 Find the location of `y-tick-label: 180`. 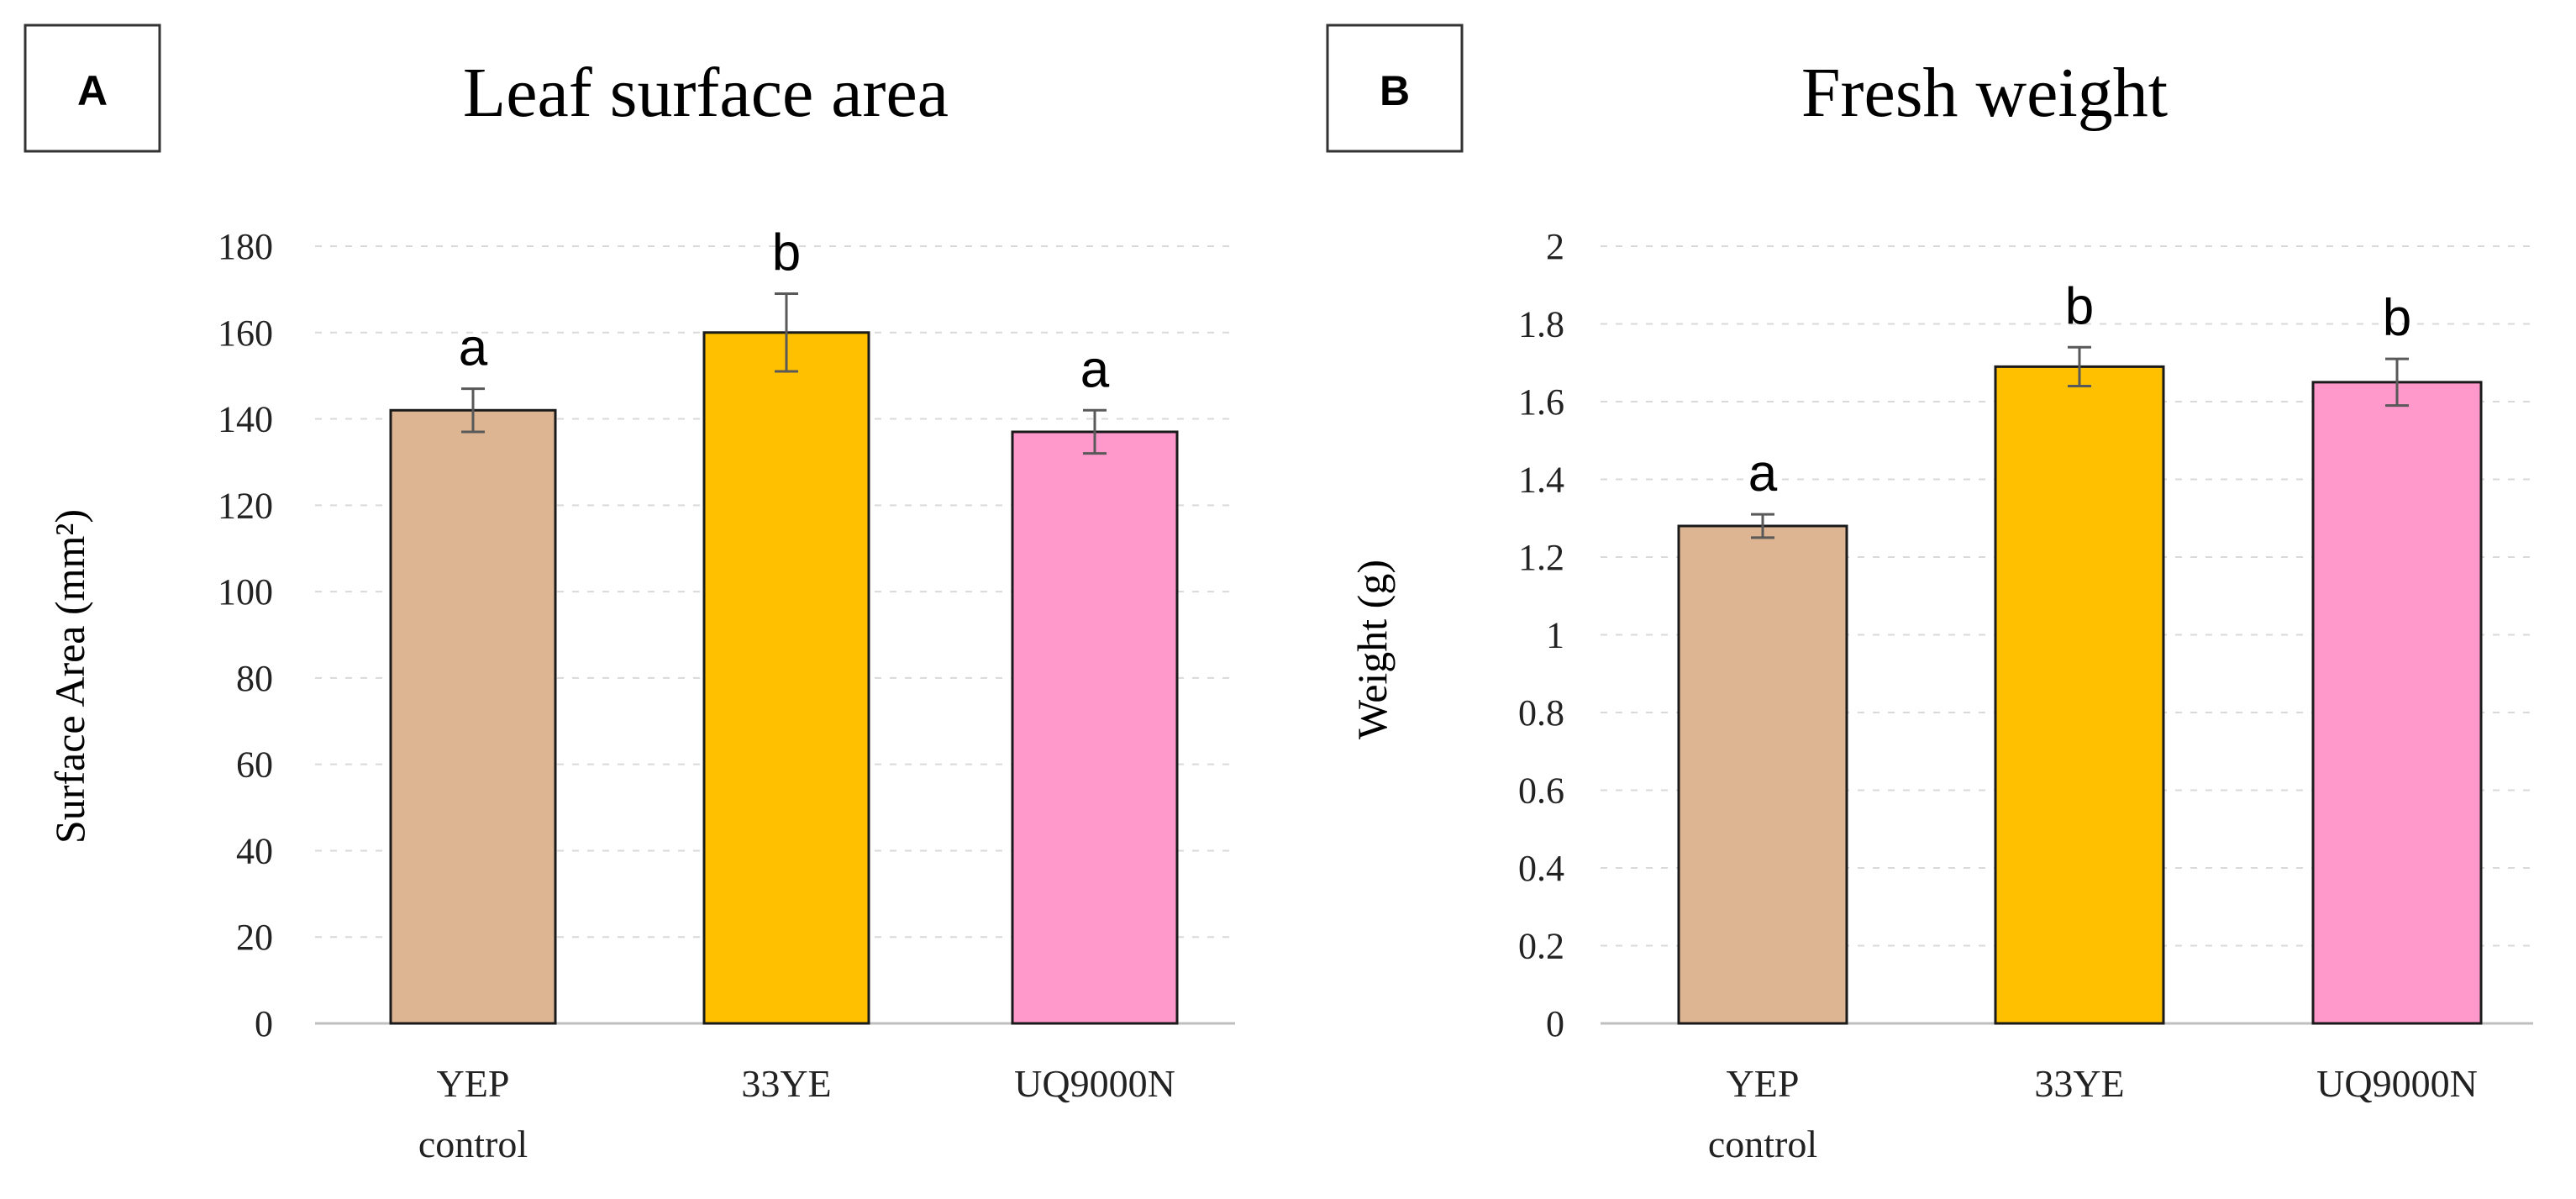

y-tick-label: 180 is located at coordinates (246, 246).